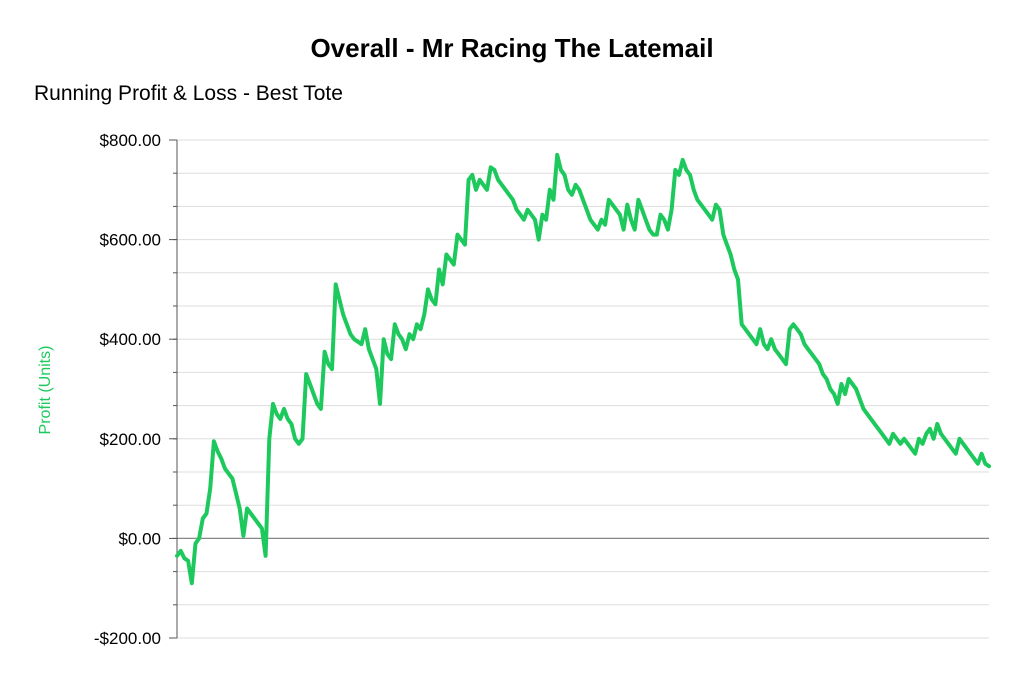 This screenshot has height=684, width=1024. I want to click on y-tick-label: $400.00, so click(130, 339).